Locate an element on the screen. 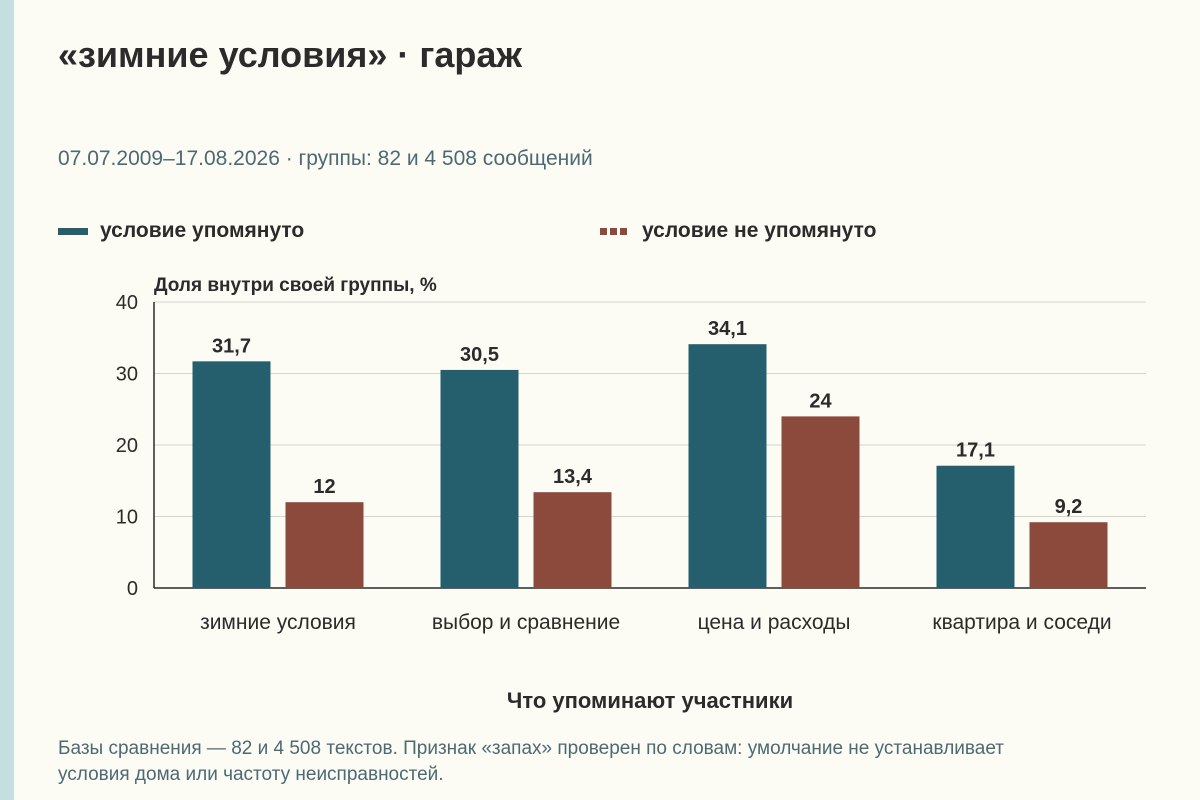 The width and height of the screenshot is (1200, 800). legend-label-mentioned: условие упомянуто is located at coordinates (202, 230).